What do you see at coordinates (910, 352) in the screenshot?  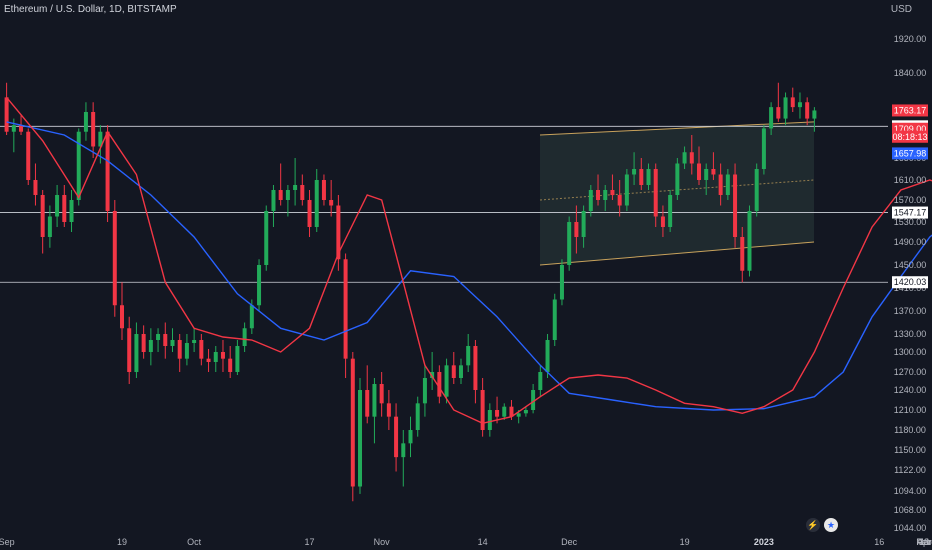 I see `y-tick-label: 1300.00` at bounding box center [910, 352].